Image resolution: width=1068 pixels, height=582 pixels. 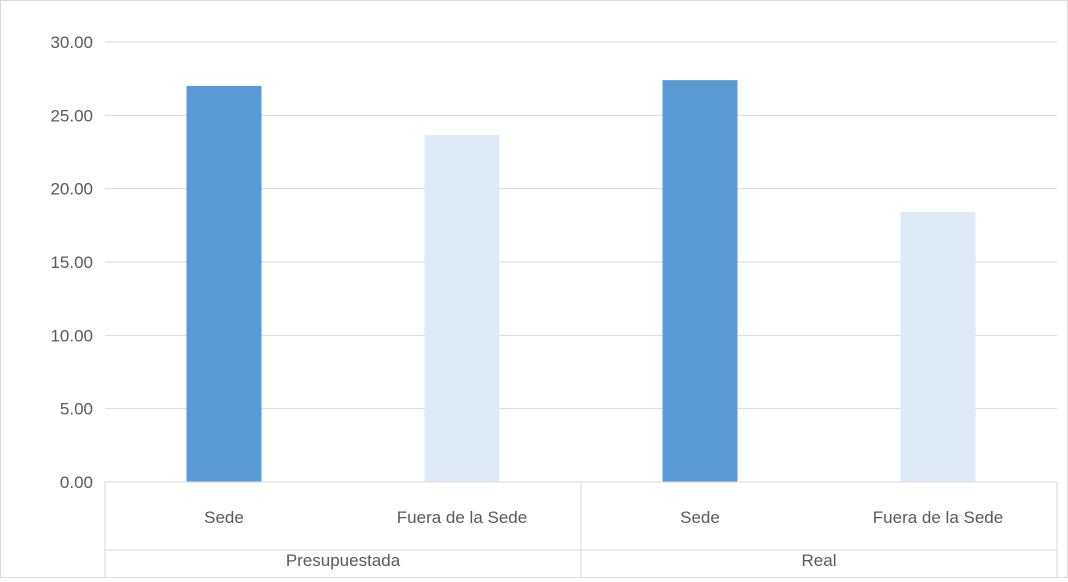 I want to click on y-tick-label: 5.00, so click(x=76, y=409).